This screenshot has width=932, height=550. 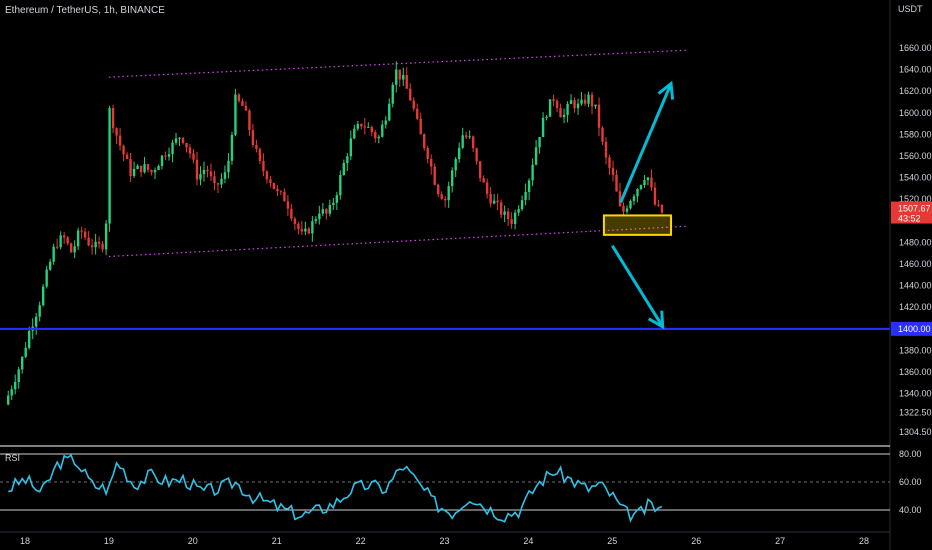 What do you see at coordinates (398, 63) in the screenshot?
I see `channel-upper-line` at bounding box center [398, 63].